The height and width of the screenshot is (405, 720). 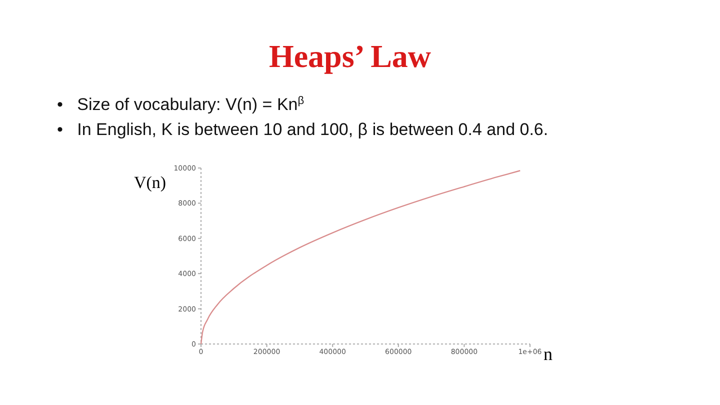 I want to click on text: • Size of vocabulary: V(n) = Kn$^{β}$, so click(x=180, y=104).